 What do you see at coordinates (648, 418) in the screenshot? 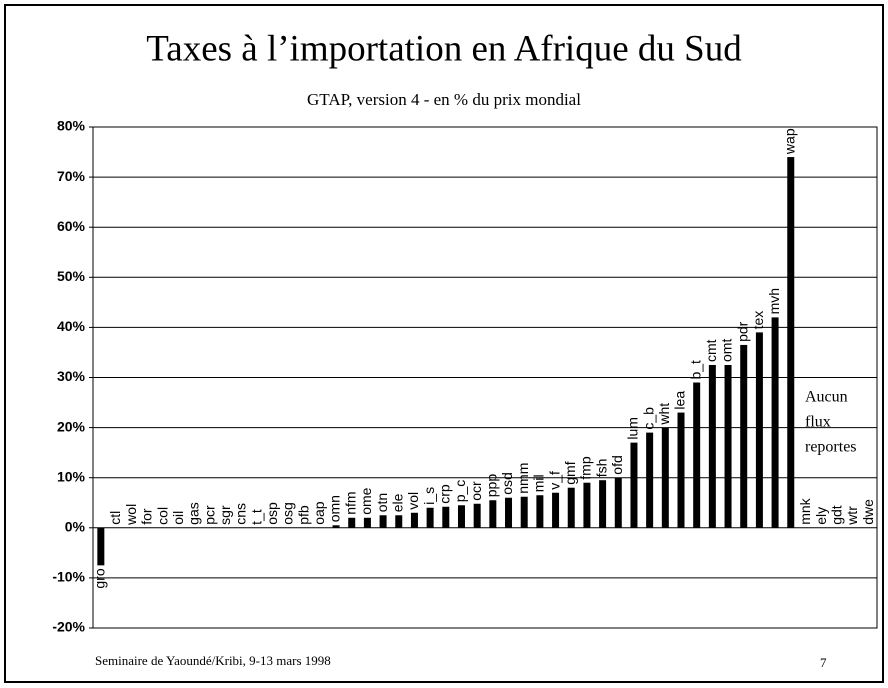
I see `category-label: c_b` at bounding box center [648, 418].